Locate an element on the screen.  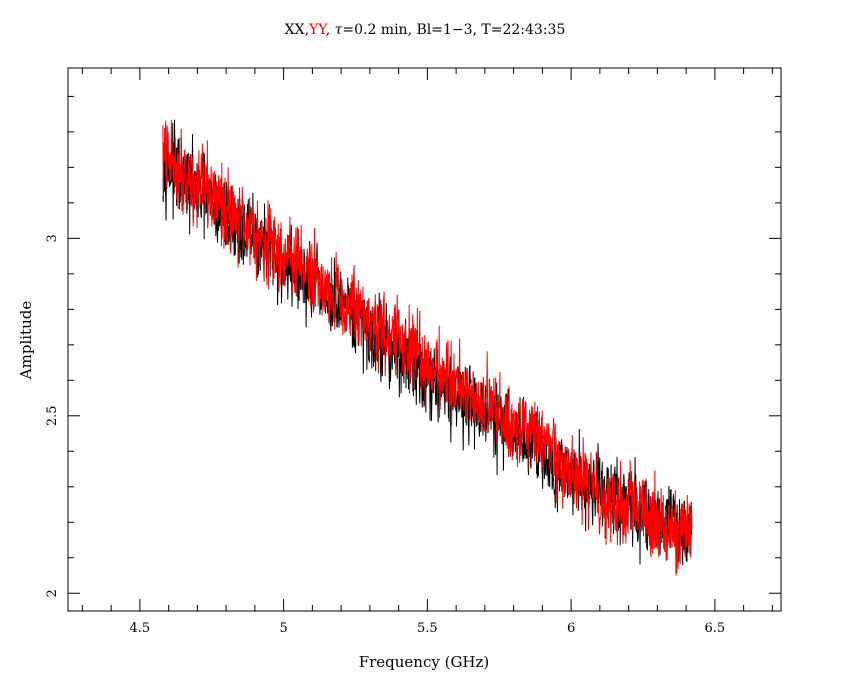
y-tick-label: 3 is located at coordinates (52, 238).